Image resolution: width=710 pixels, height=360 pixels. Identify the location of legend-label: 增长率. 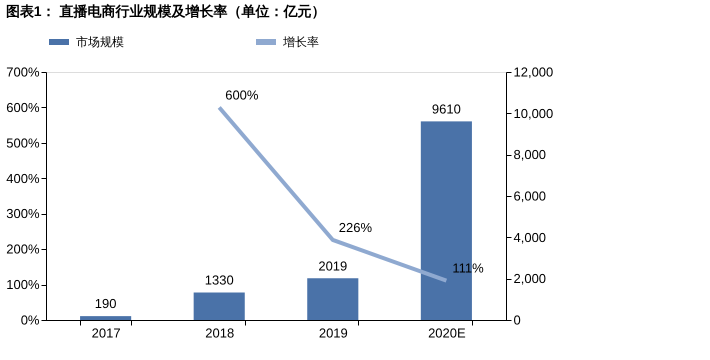
(300, 42).